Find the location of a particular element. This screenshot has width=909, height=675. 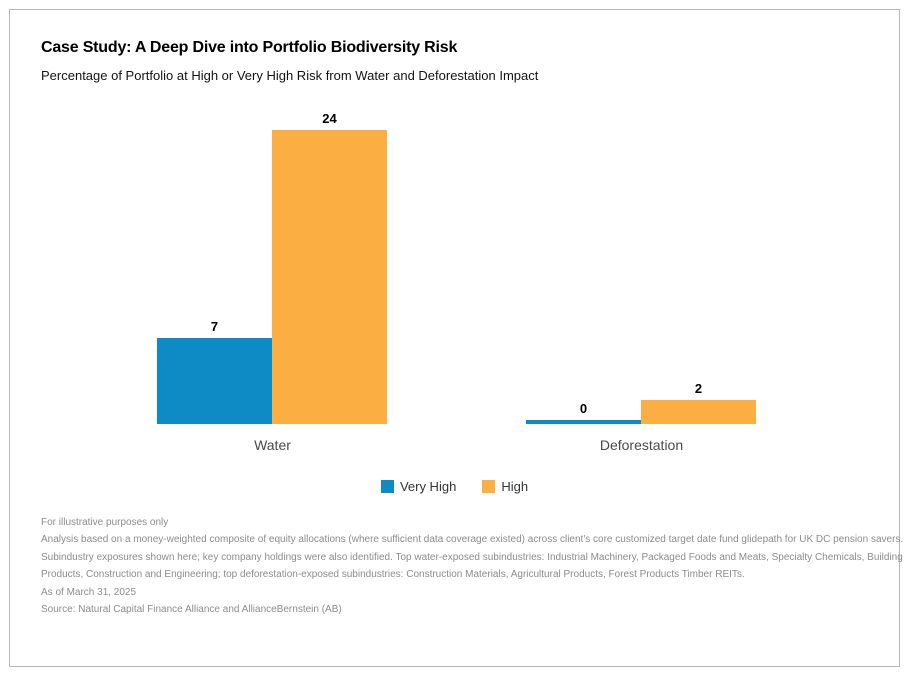

bar-value-label: 7 is located at coordinates (214, 327).